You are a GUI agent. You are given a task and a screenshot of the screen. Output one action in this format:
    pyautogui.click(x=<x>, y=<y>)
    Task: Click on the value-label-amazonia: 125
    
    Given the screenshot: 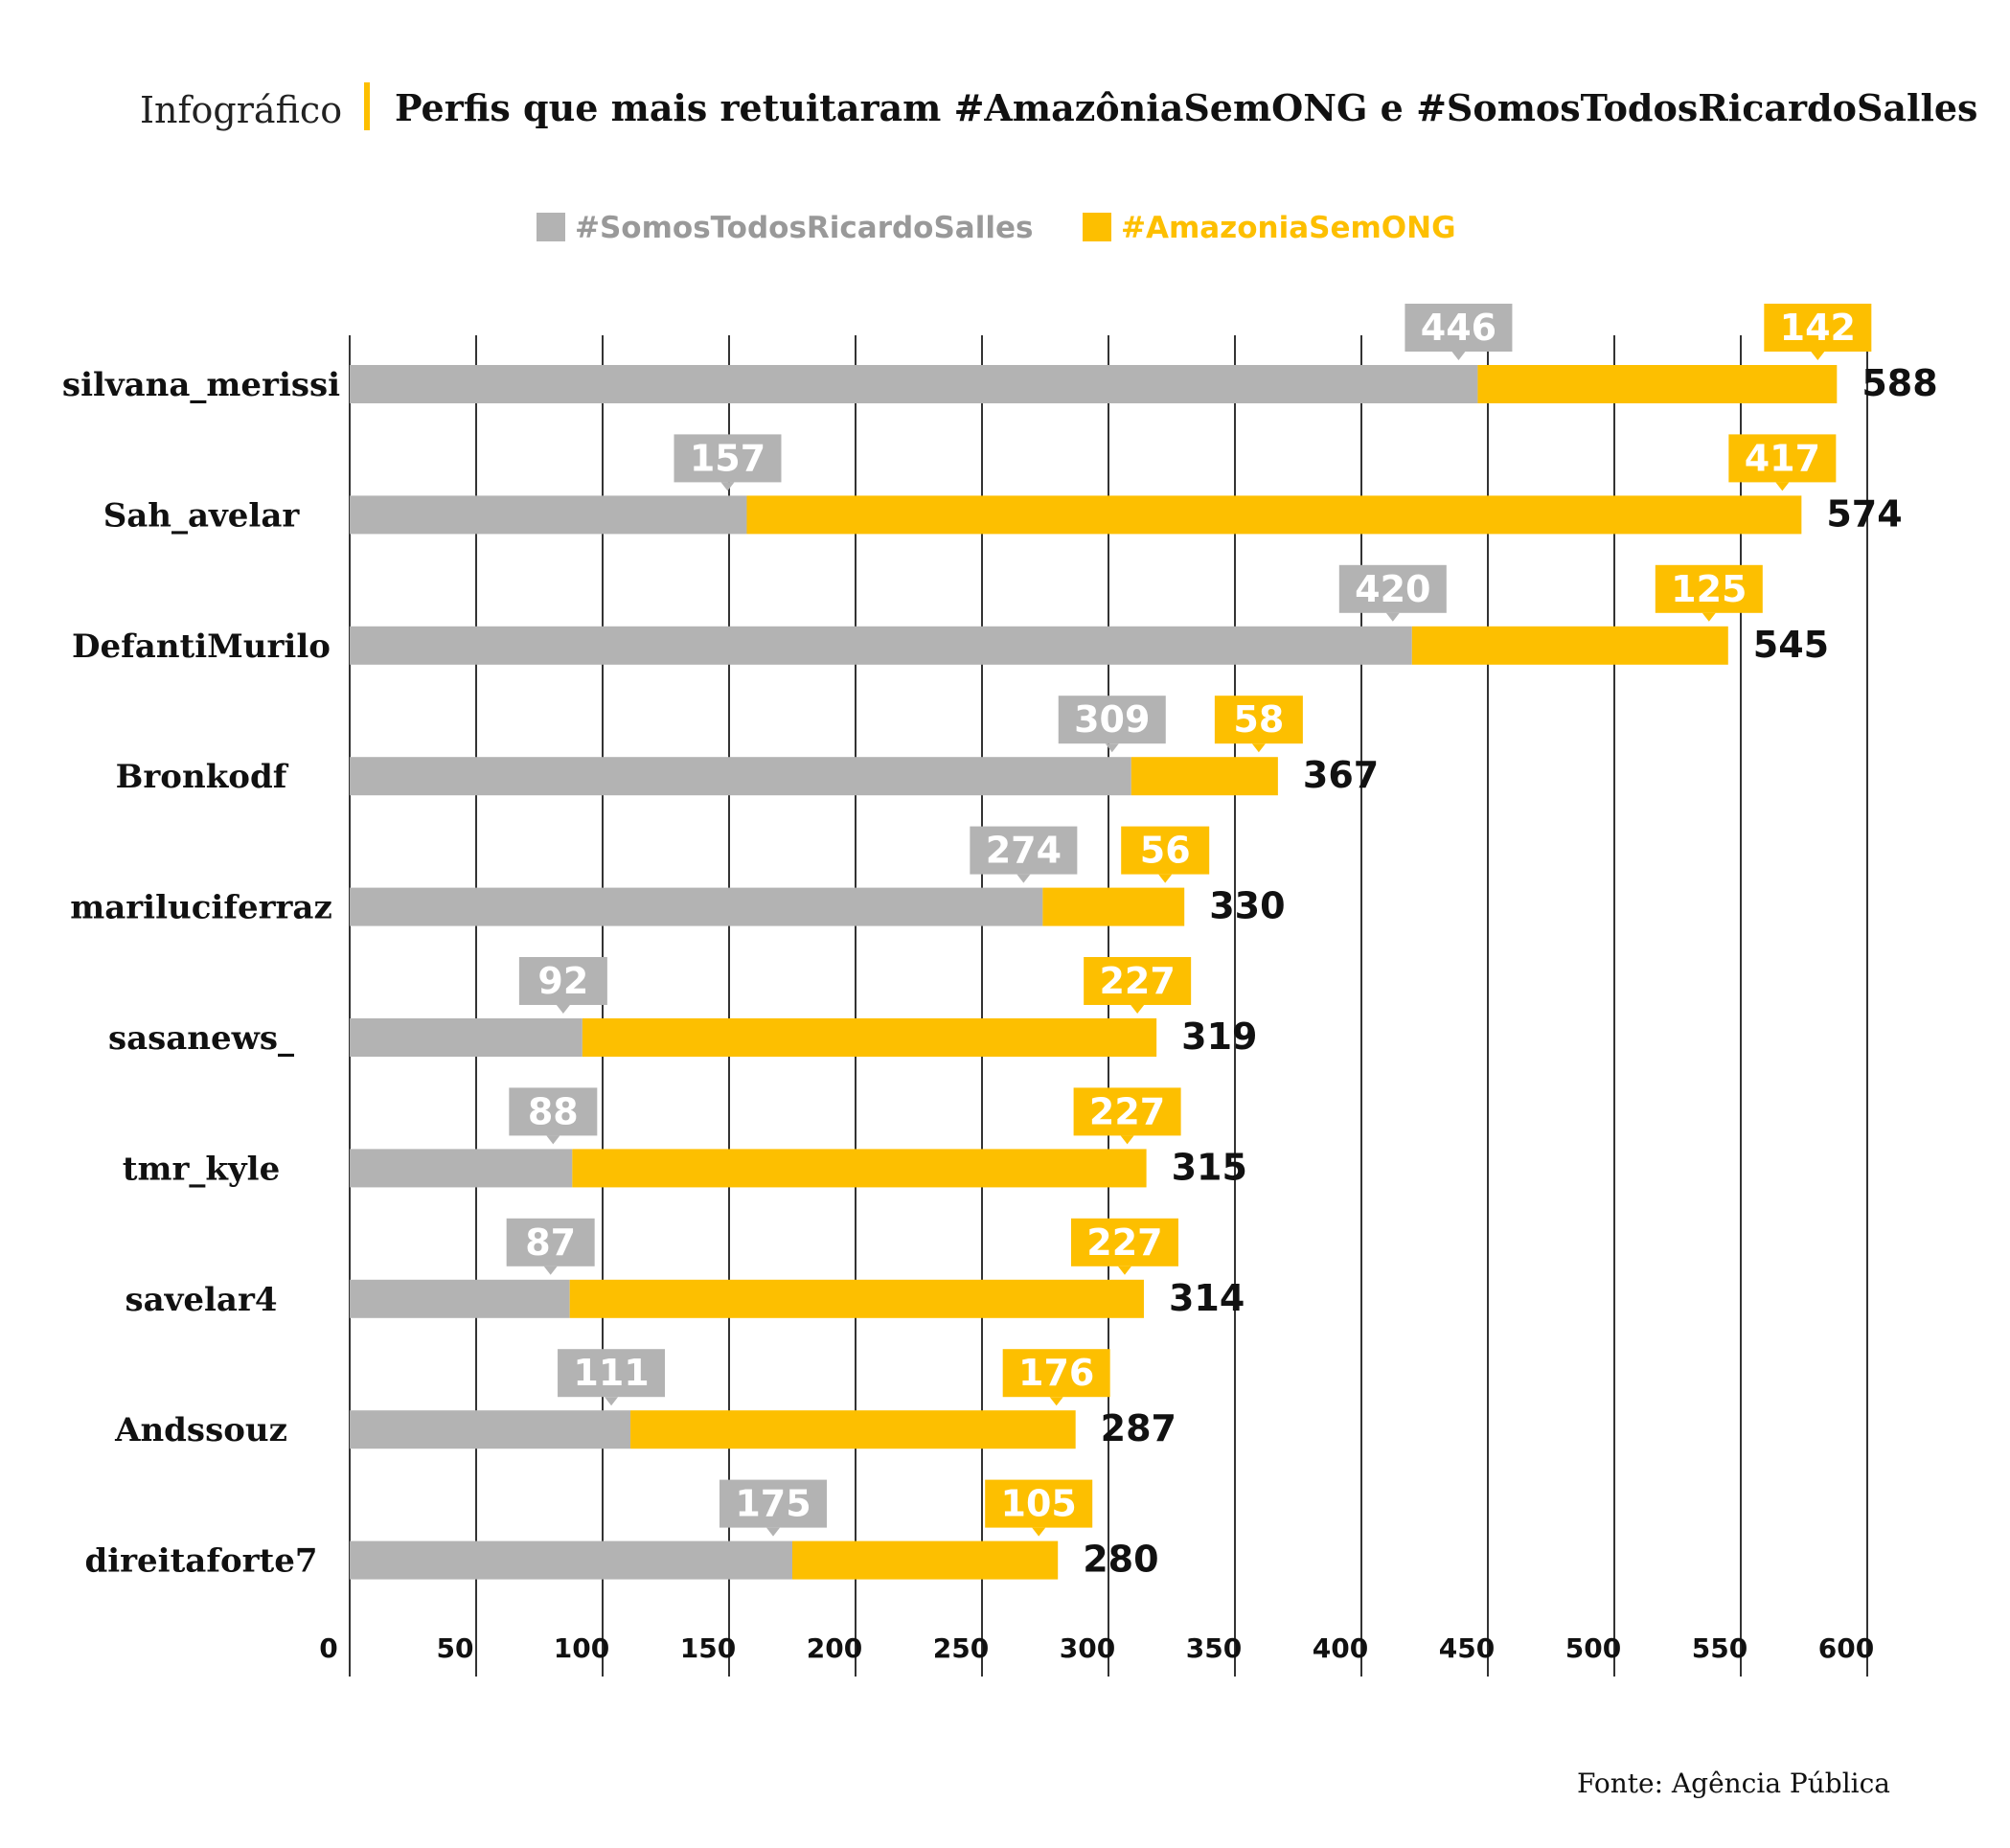 What is the action you would take?
    pyautogui.click(x=1709, y=589)
    